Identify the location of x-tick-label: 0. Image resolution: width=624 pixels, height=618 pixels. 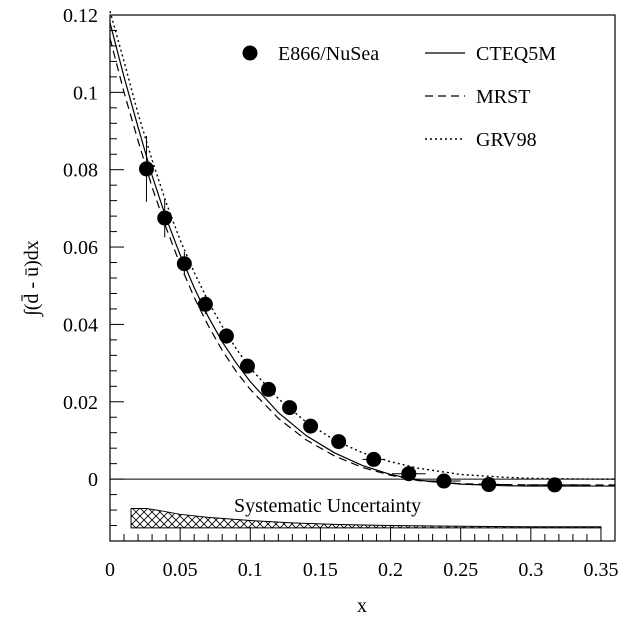
(110, 570).